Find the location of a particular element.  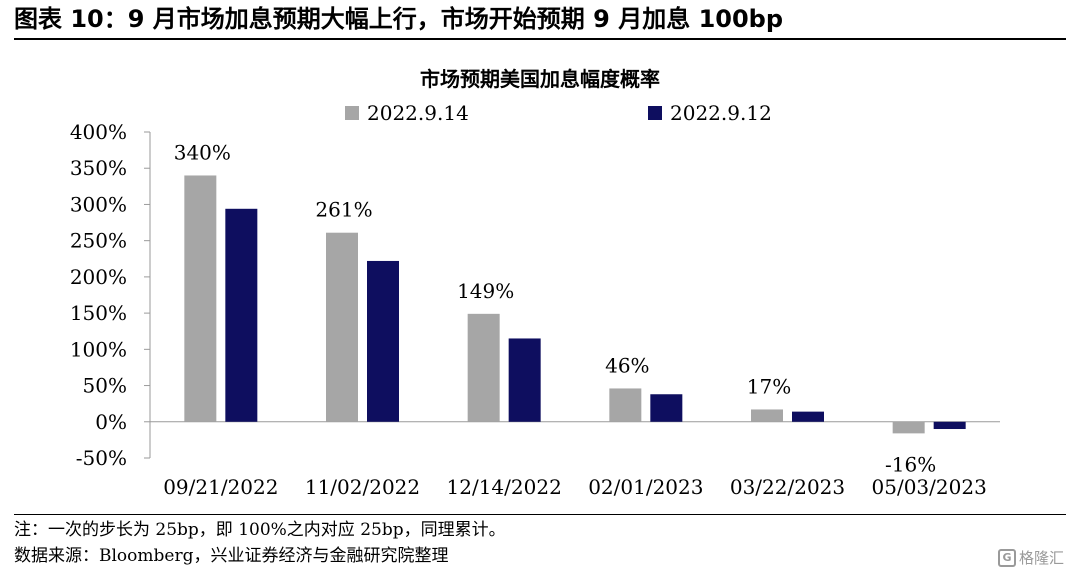

chart-title: 市场预期美国加息幅度概率 is located at coordinates (540, 79).